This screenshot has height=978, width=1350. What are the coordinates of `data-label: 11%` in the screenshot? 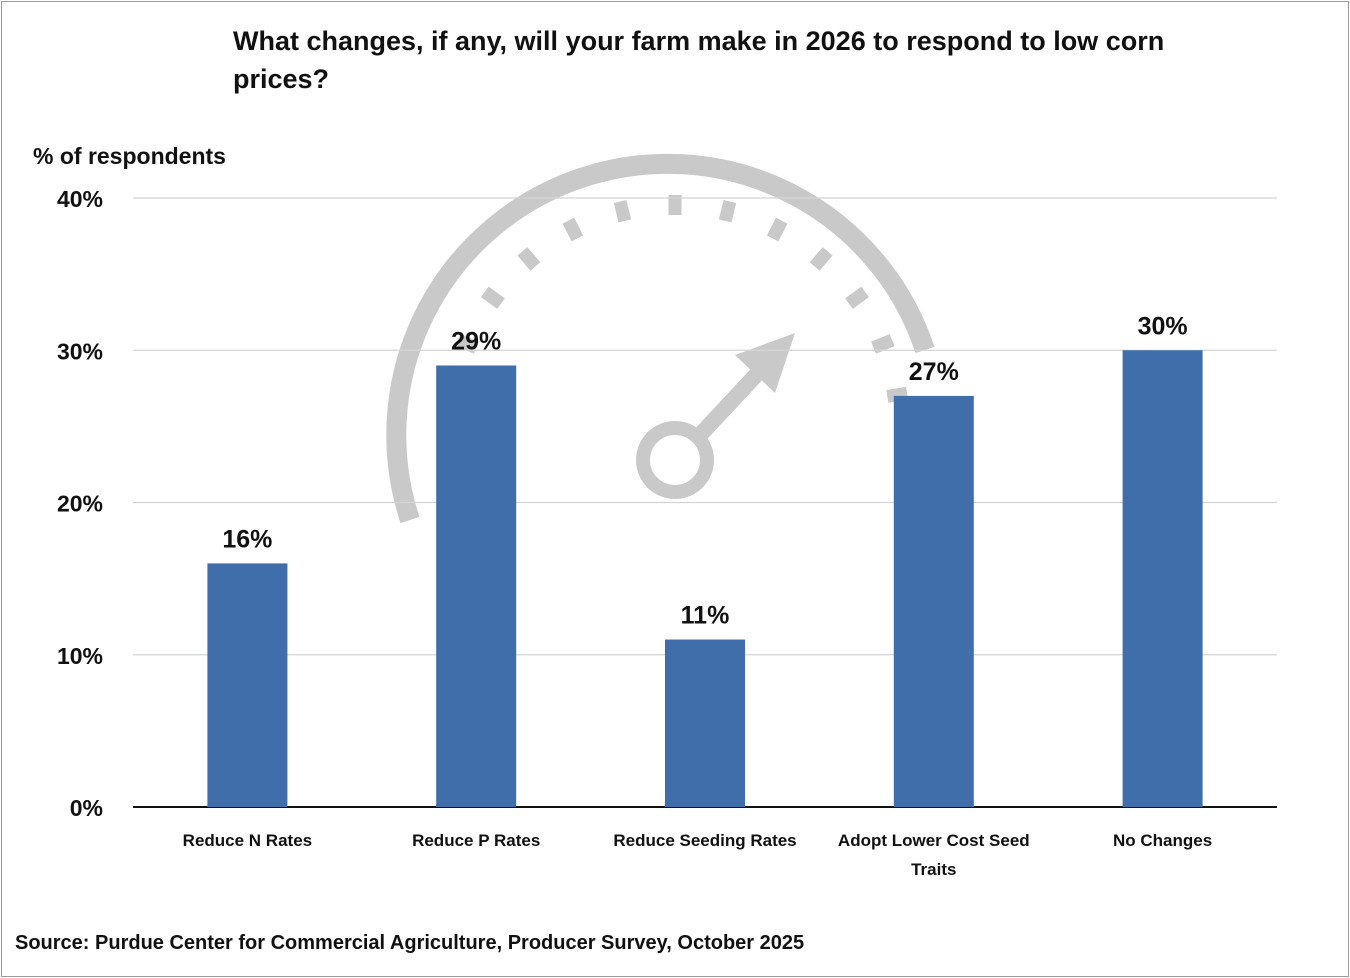 It's located at (705, 616).